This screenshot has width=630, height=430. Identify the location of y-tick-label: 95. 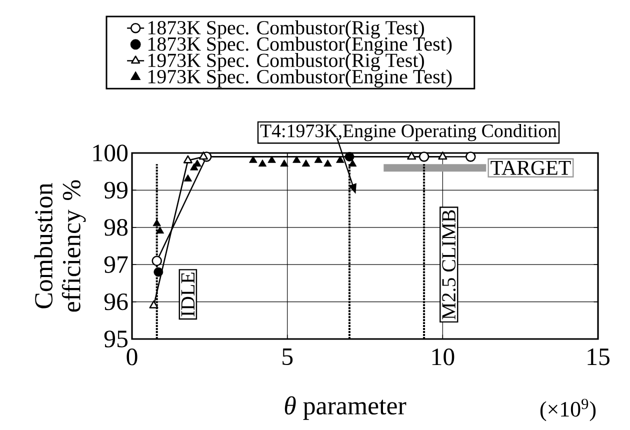
(116, 339).